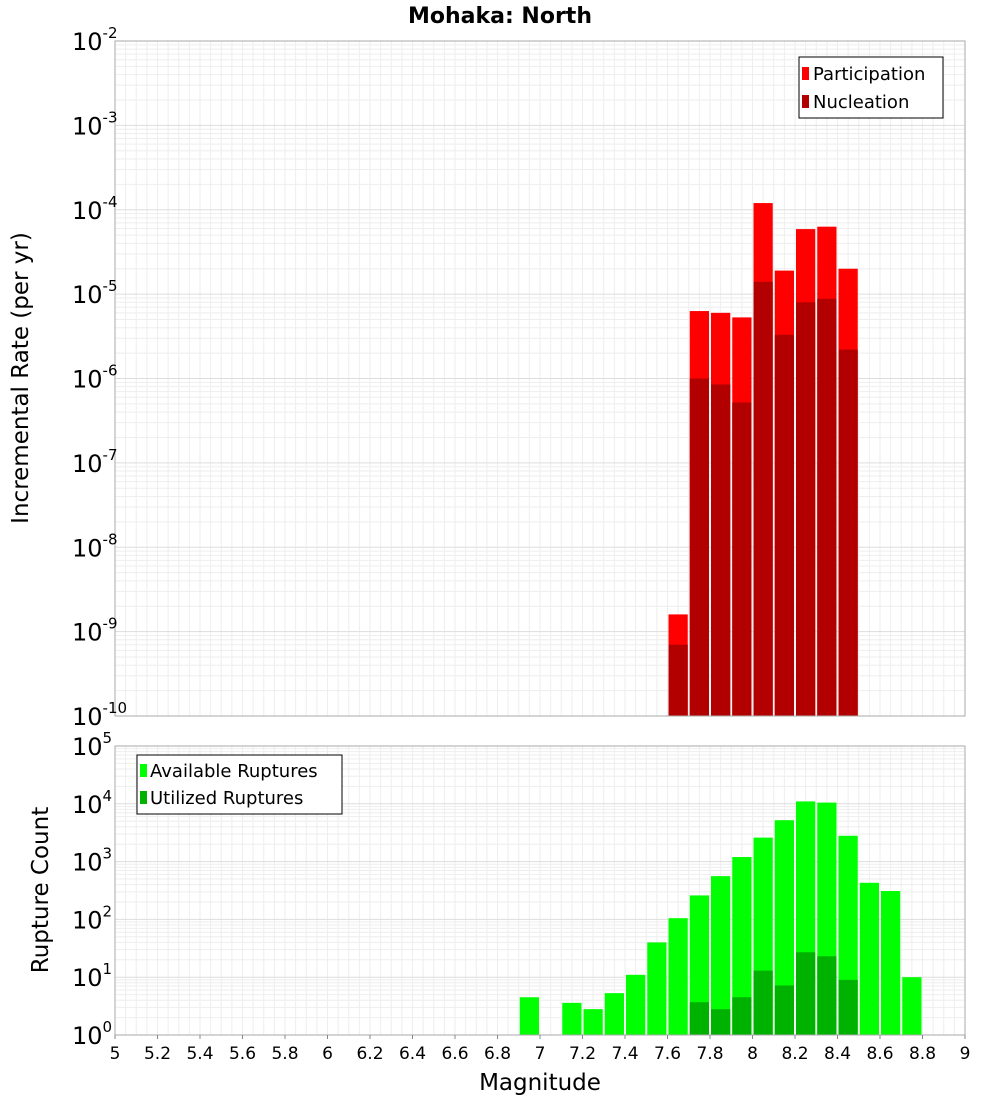 The width and height of the screenshot is (1000, 1100). Describe the element at coordinates (869, 74) in the screenshot. I see `legend-label-participation: Participation` at that location.